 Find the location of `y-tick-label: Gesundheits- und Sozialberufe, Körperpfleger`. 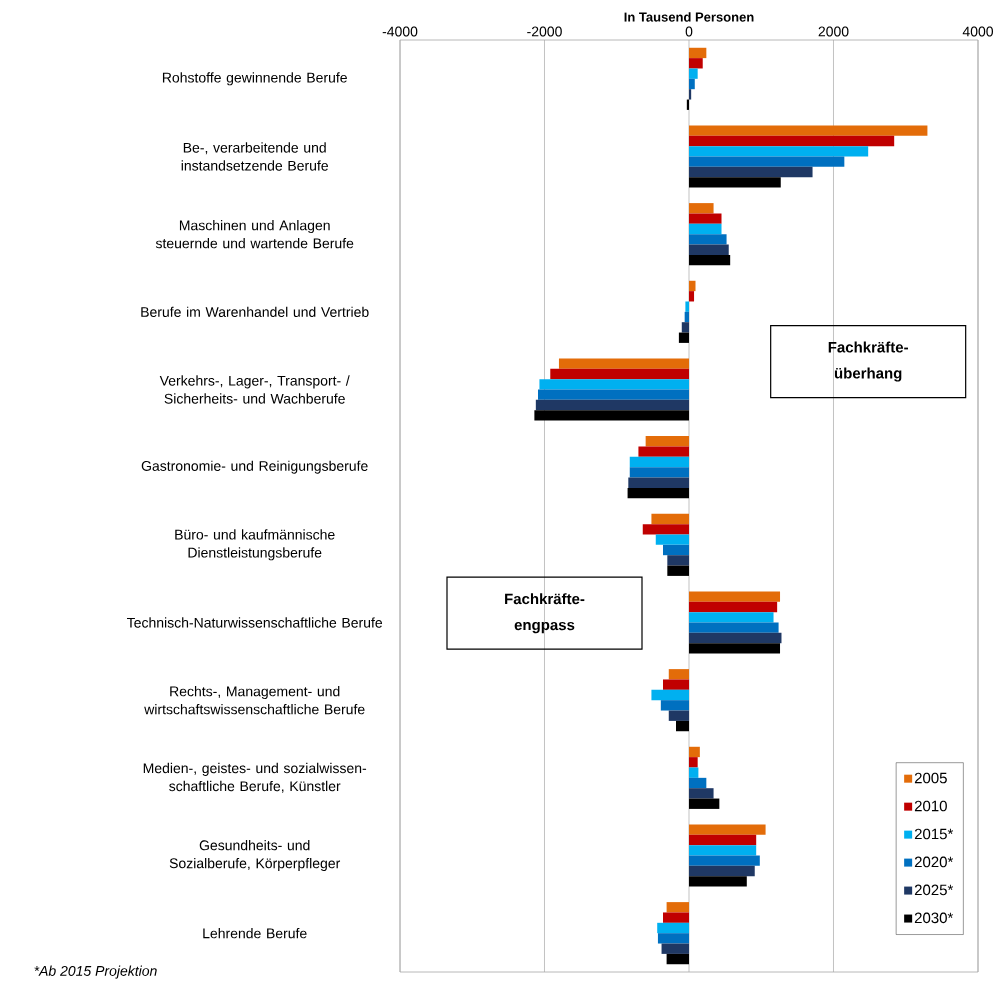

y-tick-label: Gesundheits- und Sozialberufe, Körperpfleger is located at coordinates (255, 855).